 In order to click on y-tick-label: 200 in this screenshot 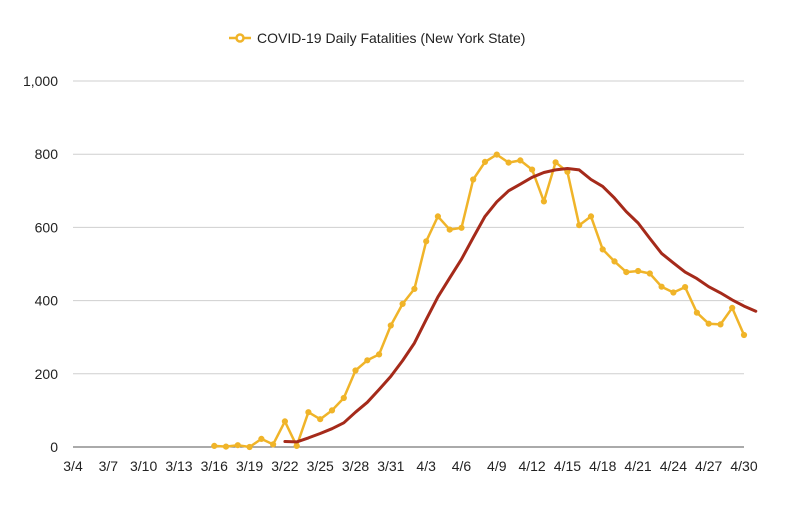, I will do `click(47, 374)`.